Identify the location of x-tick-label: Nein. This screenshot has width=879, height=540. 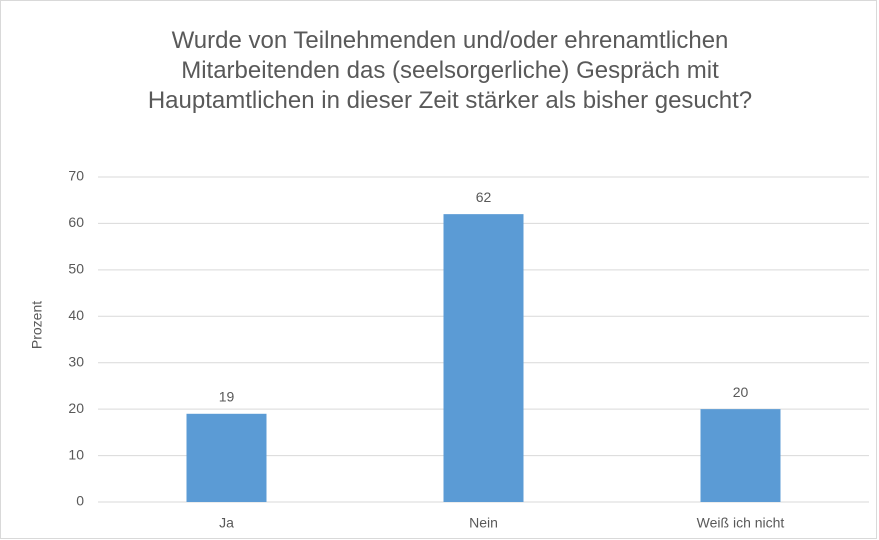
(483, 523).